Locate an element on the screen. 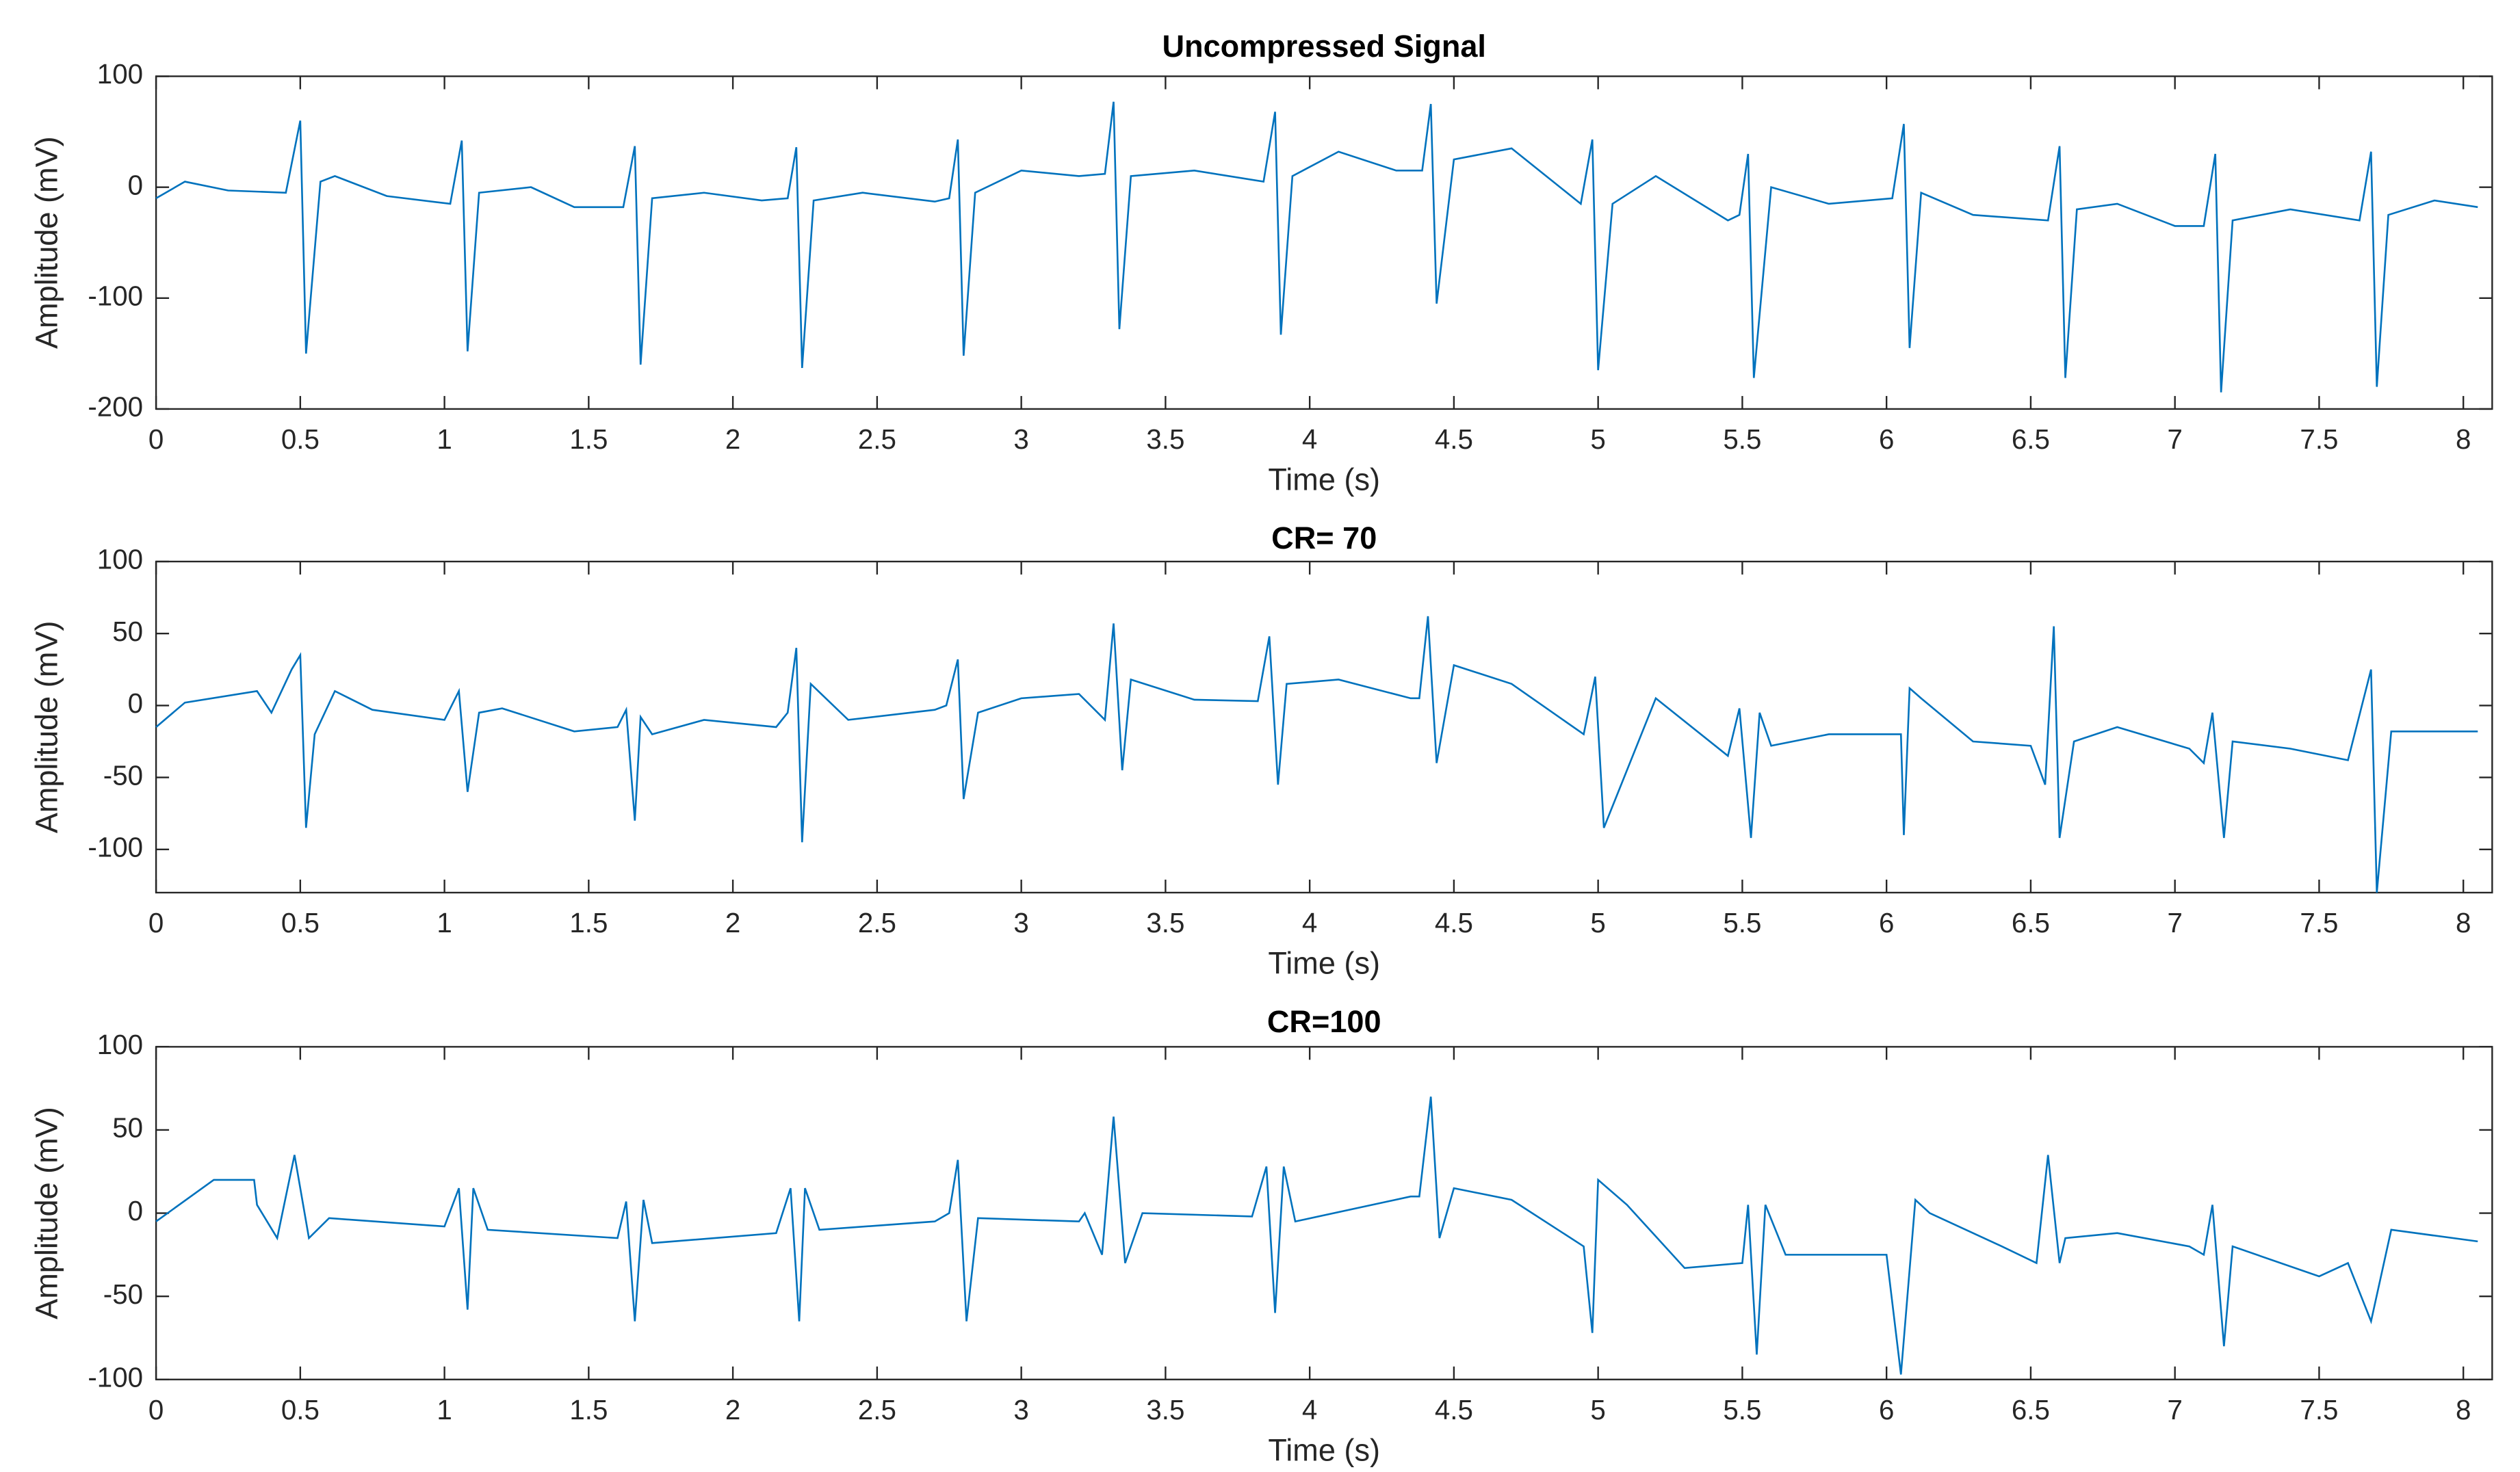 Image resolution: width=2520 pixels, height=1472 pixels. y-tick-label: -200 is located at coordinates (115, 407).